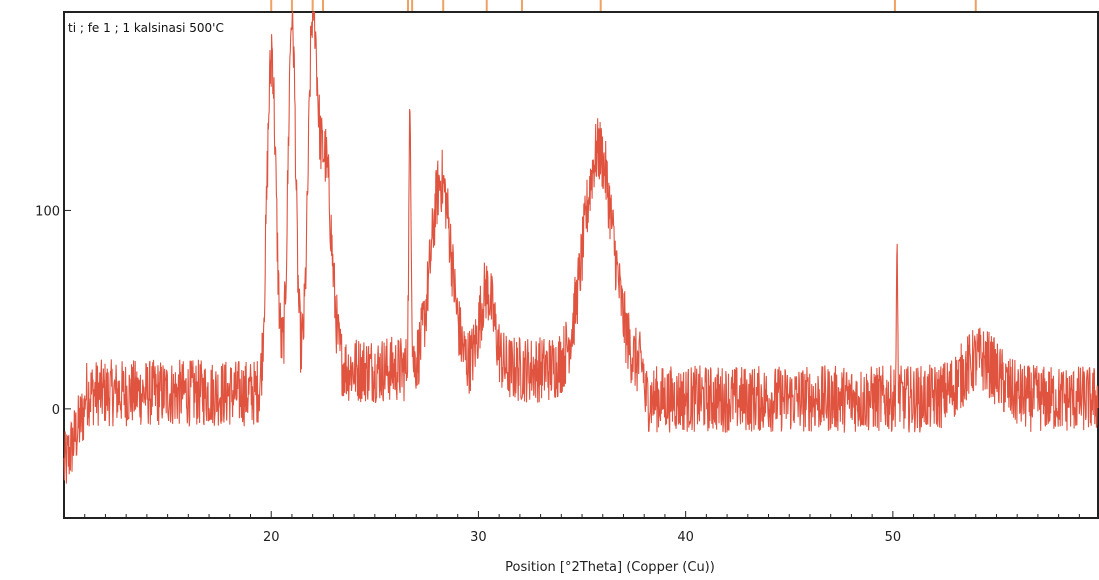 The width and height of the screenshot is (1099, 580). Describe the element at coordinates (271, 537) in the screenshot. I see `x-tick-label: 20` at that location.